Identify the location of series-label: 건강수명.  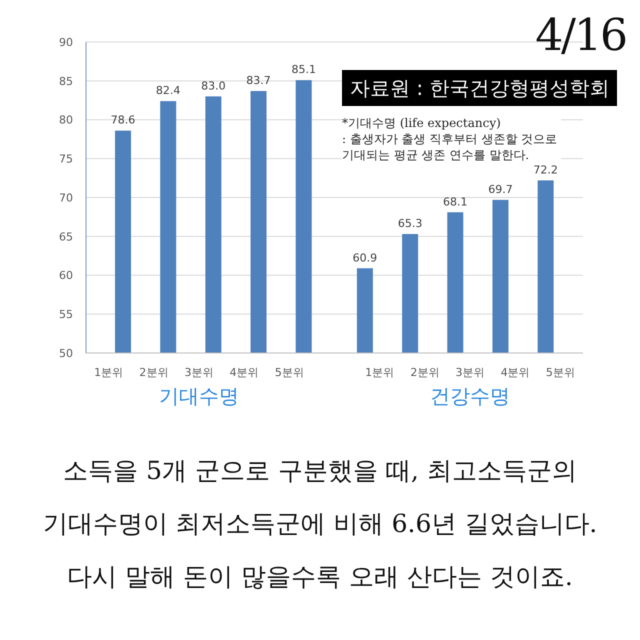
(470, 396).